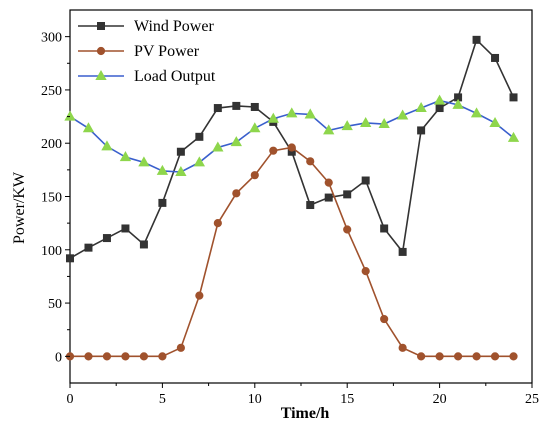 The image size is (550, 429). What do you see at coordinates (51, 91) in the screenshot?
I see `y-tick-label: 250` at bounding box center [51, 91].